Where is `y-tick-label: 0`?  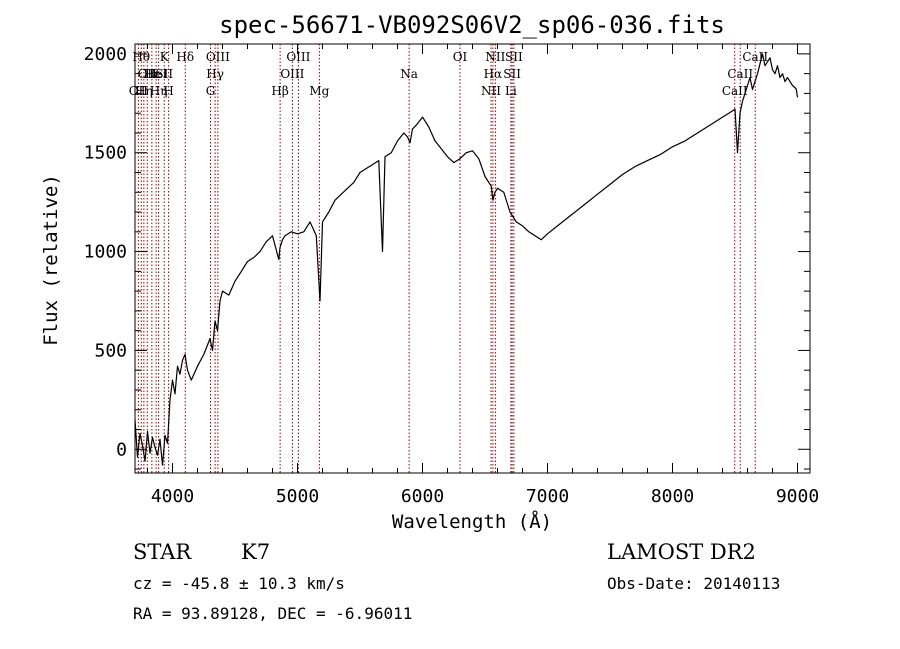 y-tick-label: 0 is located at coordinates (121, 449).